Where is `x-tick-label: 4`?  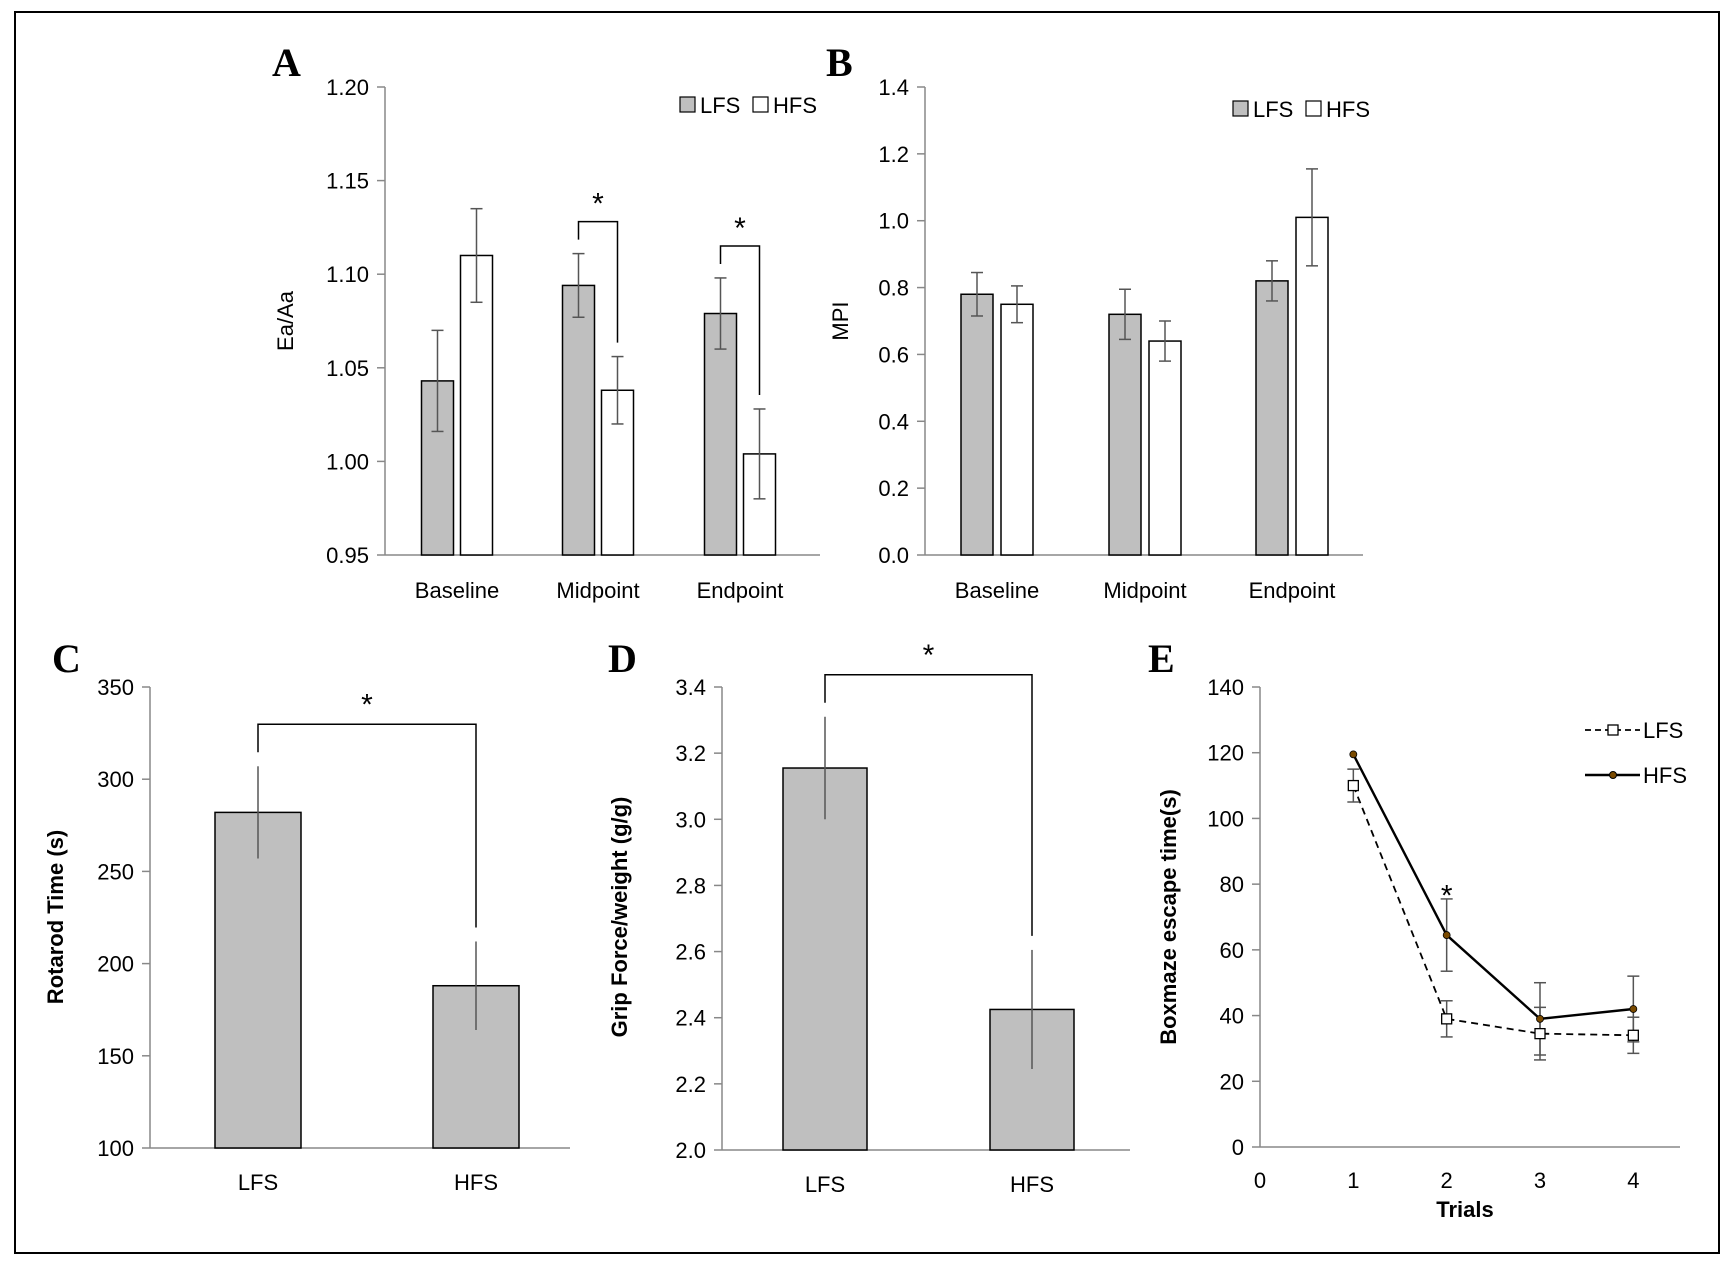
x-tick-label: 4 is located at coordinates (1633, 1180).